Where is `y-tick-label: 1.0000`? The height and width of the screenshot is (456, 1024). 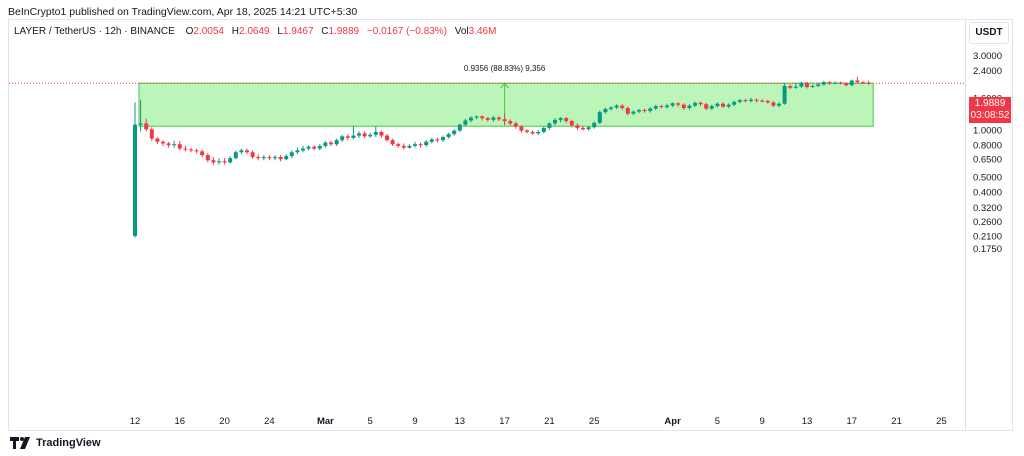
y-tick-label: 1.0000 is located at coordinates (987, 130).